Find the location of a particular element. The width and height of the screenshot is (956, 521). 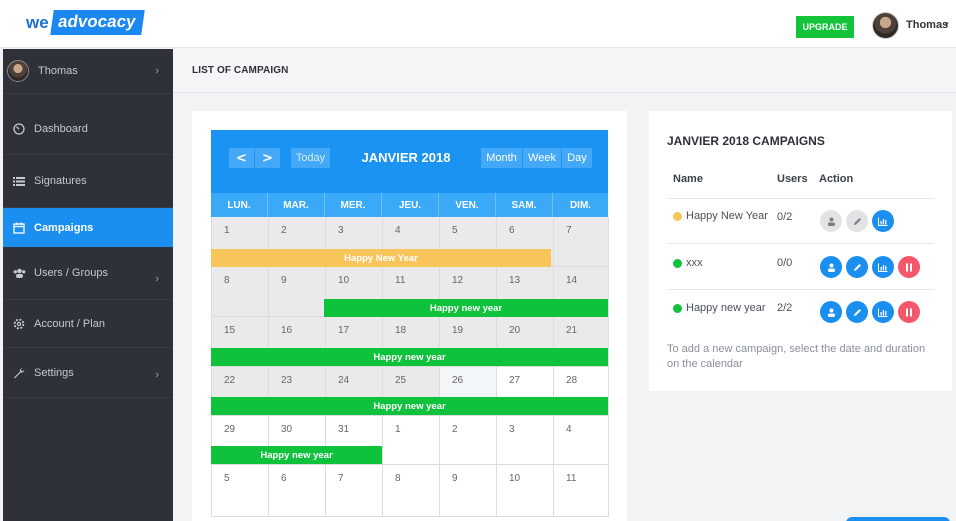

campaign-name: Happy New Year is located at coordinates (727, 216).